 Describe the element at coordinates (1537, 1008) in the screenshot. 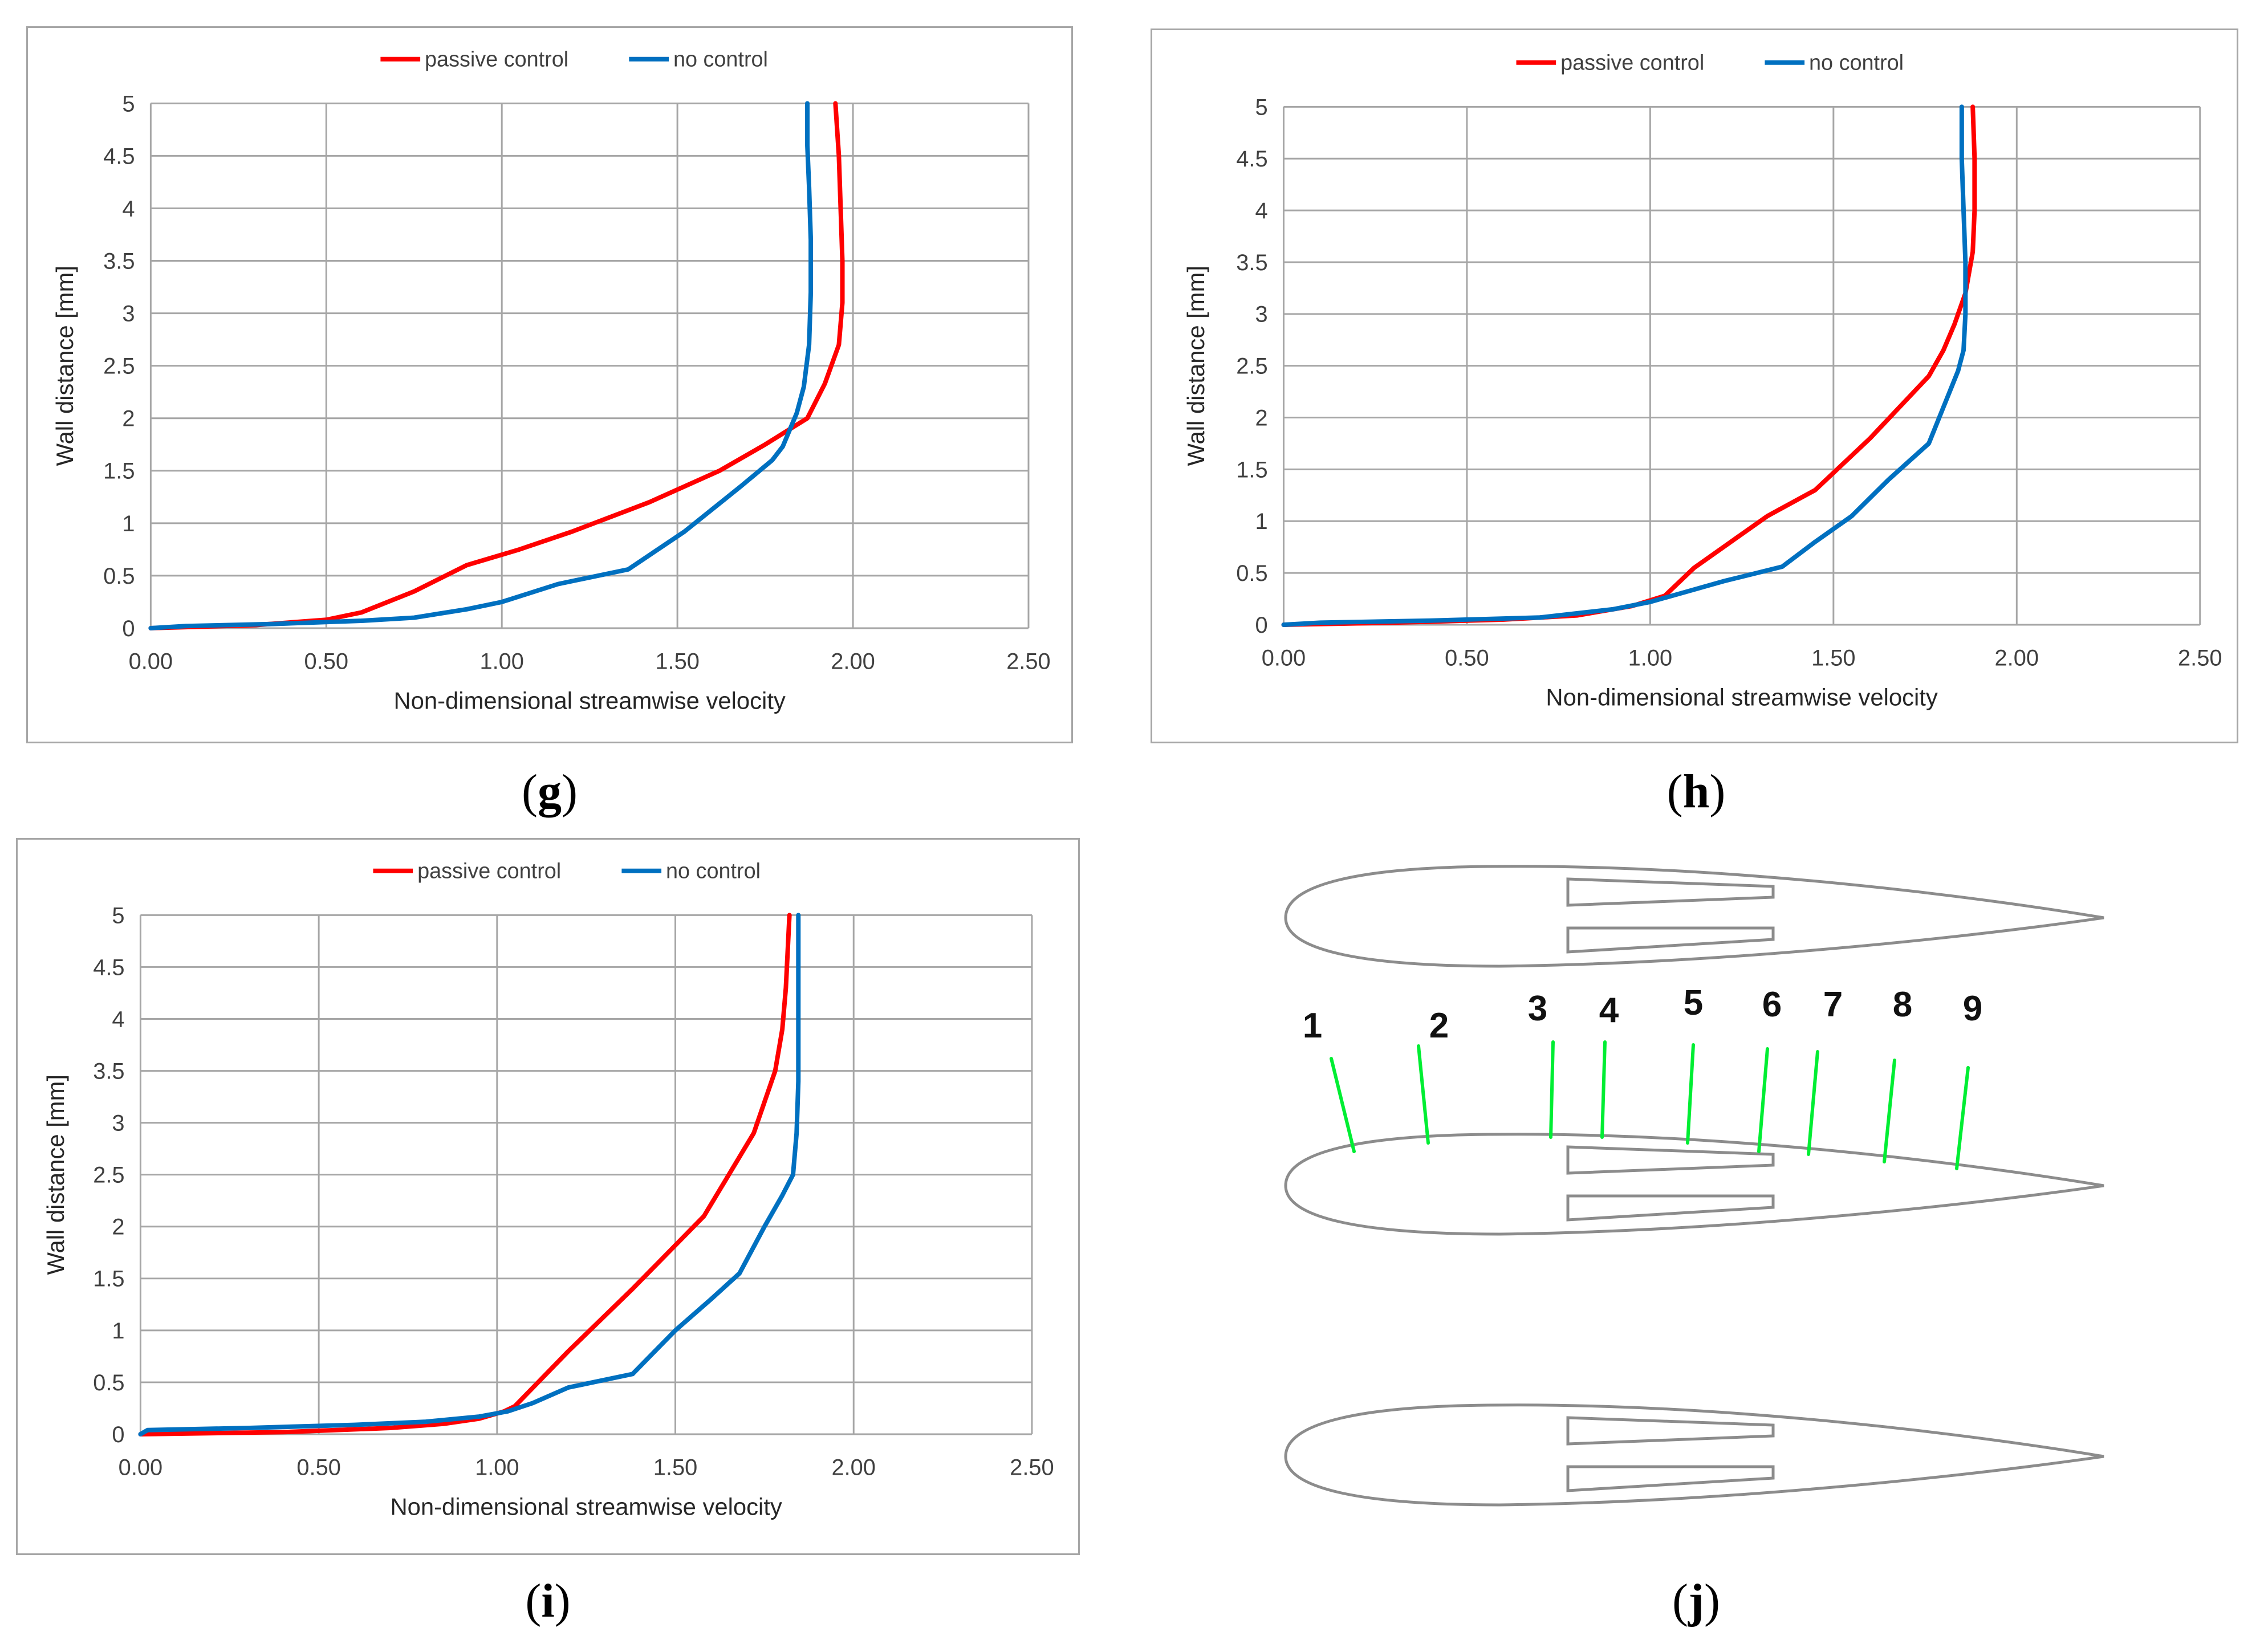

I see `station-label-3: 3` at that location.